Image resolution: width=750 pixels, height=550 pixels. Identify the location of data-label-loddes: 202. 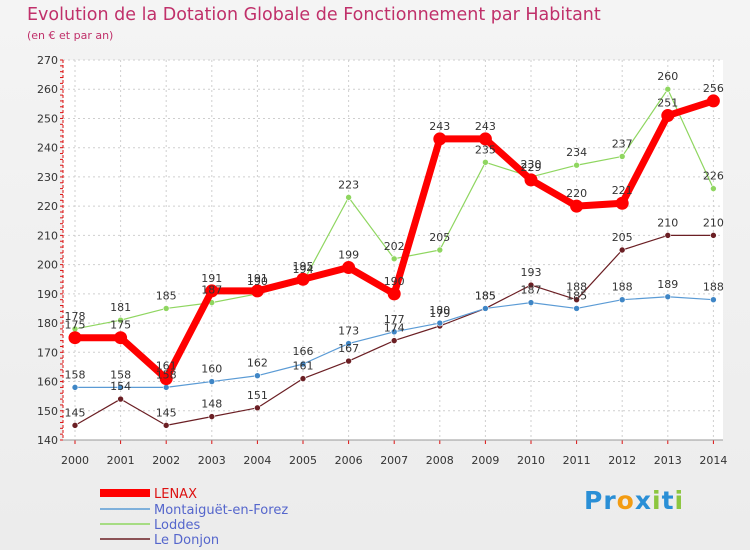
(394, 246).